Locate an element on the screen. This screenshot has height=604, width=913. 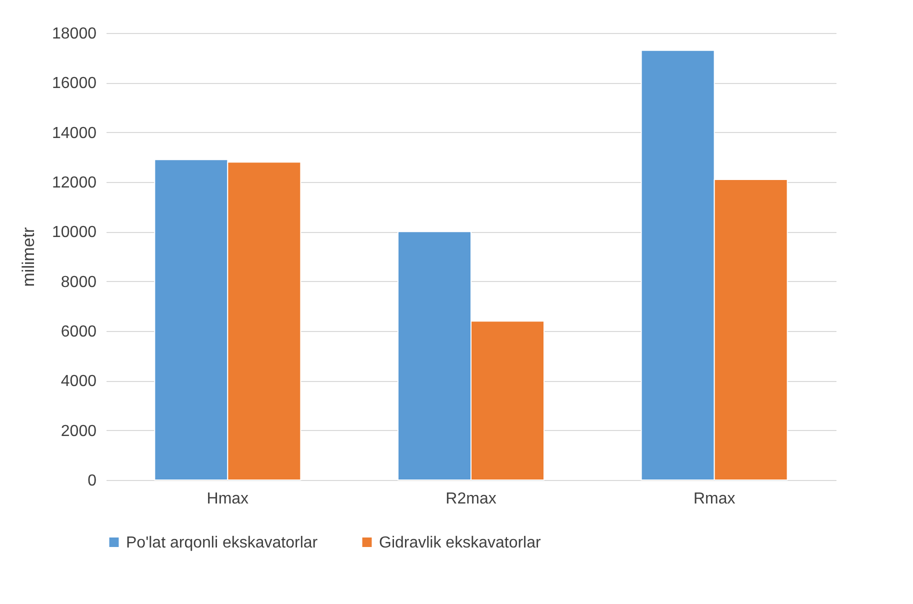
x-tick-label: Rmax is located at coordinates (714, 499).